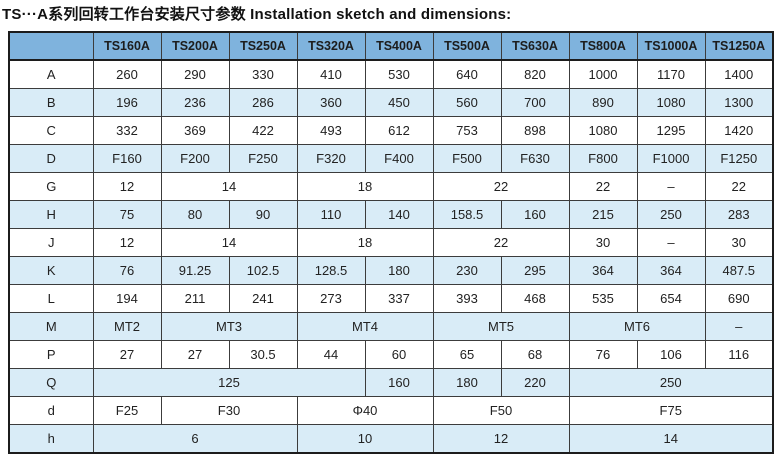 The image size is (780, 457). What do you see at coordinates (467, 298) in the screenshot?
I see `dimension-cell: 393` at bounding box center [467, 298].